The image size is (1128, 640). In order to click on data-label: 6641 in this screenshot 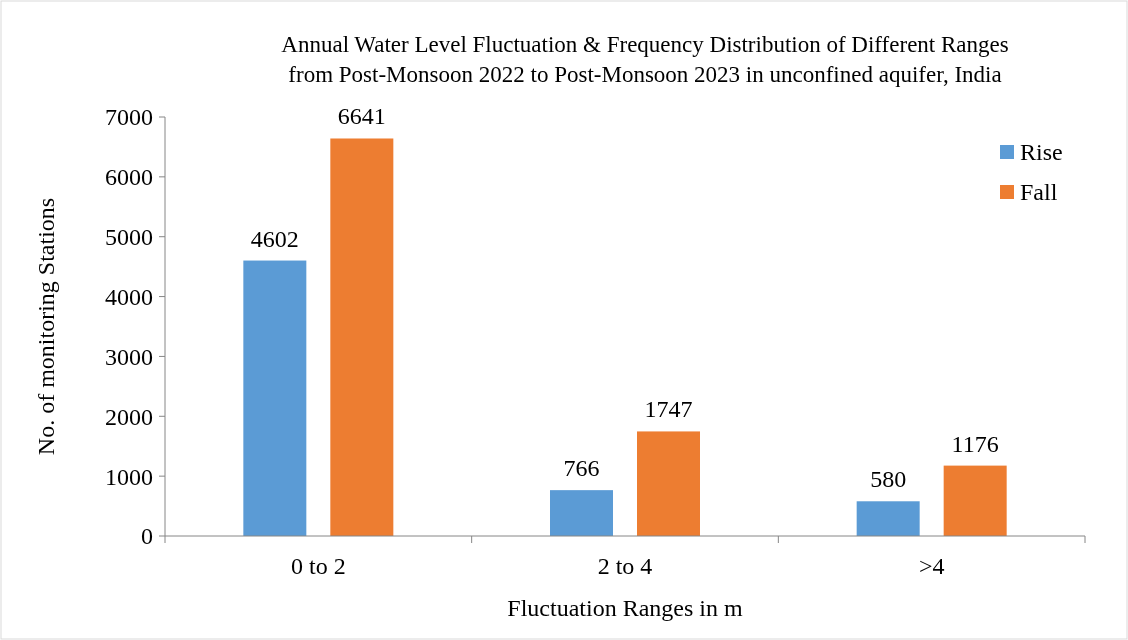, I will do `click(361, 116)`.